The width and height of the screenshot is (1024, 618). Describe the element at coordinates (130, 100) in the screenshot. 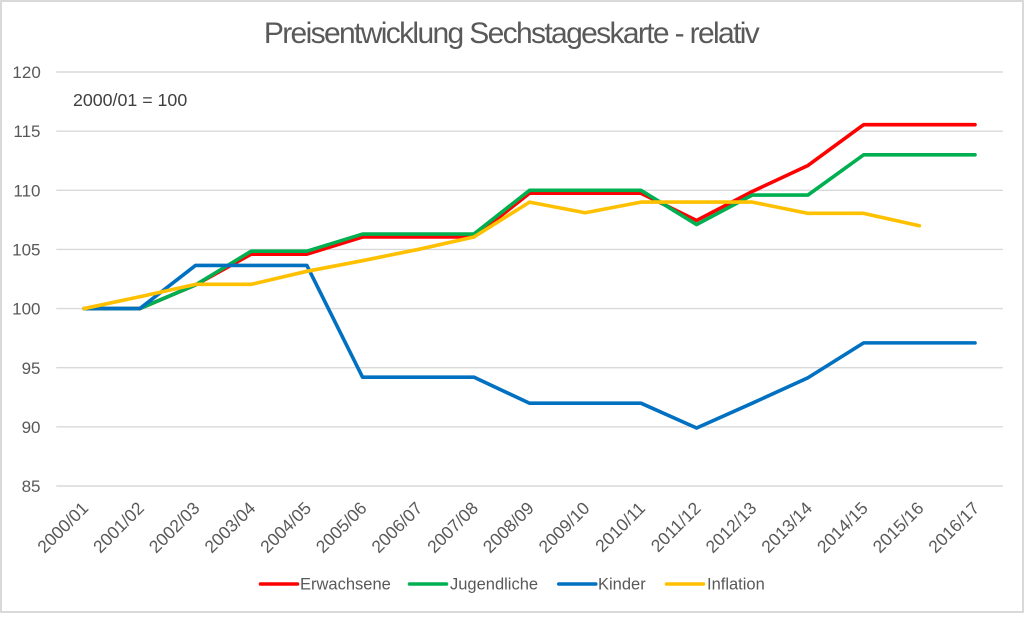

I see `svg-text: 2000/01 = 100` at that location.